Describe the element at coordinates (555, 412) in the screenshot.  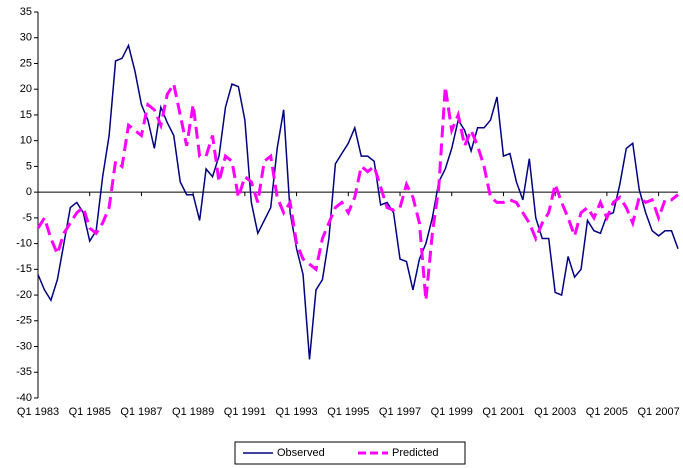
I see `x-tick-label: Q1 2003` at that location.